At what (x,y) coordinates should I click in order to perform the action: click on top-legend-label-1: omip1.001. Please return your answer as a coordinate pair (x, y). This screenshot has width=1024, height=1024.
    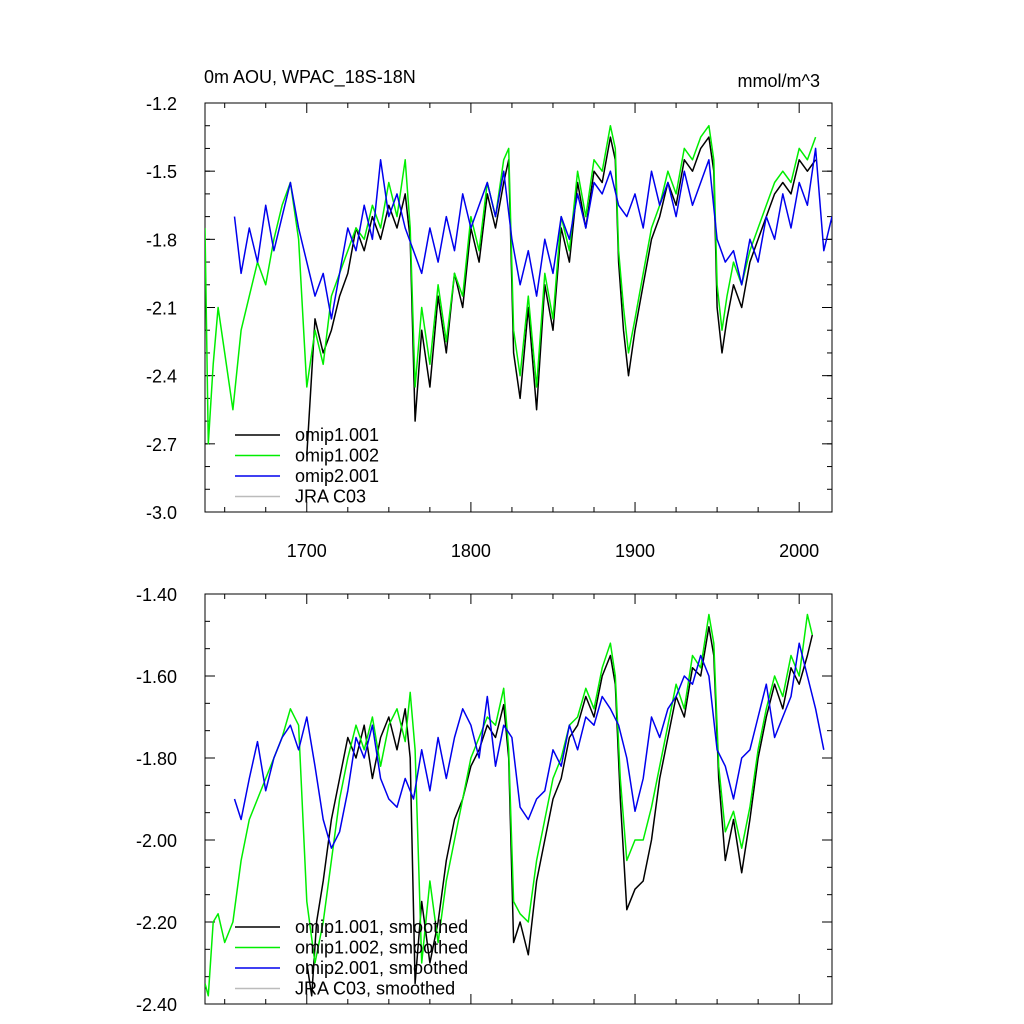
    Looking at the image, I should click on (337, 435).